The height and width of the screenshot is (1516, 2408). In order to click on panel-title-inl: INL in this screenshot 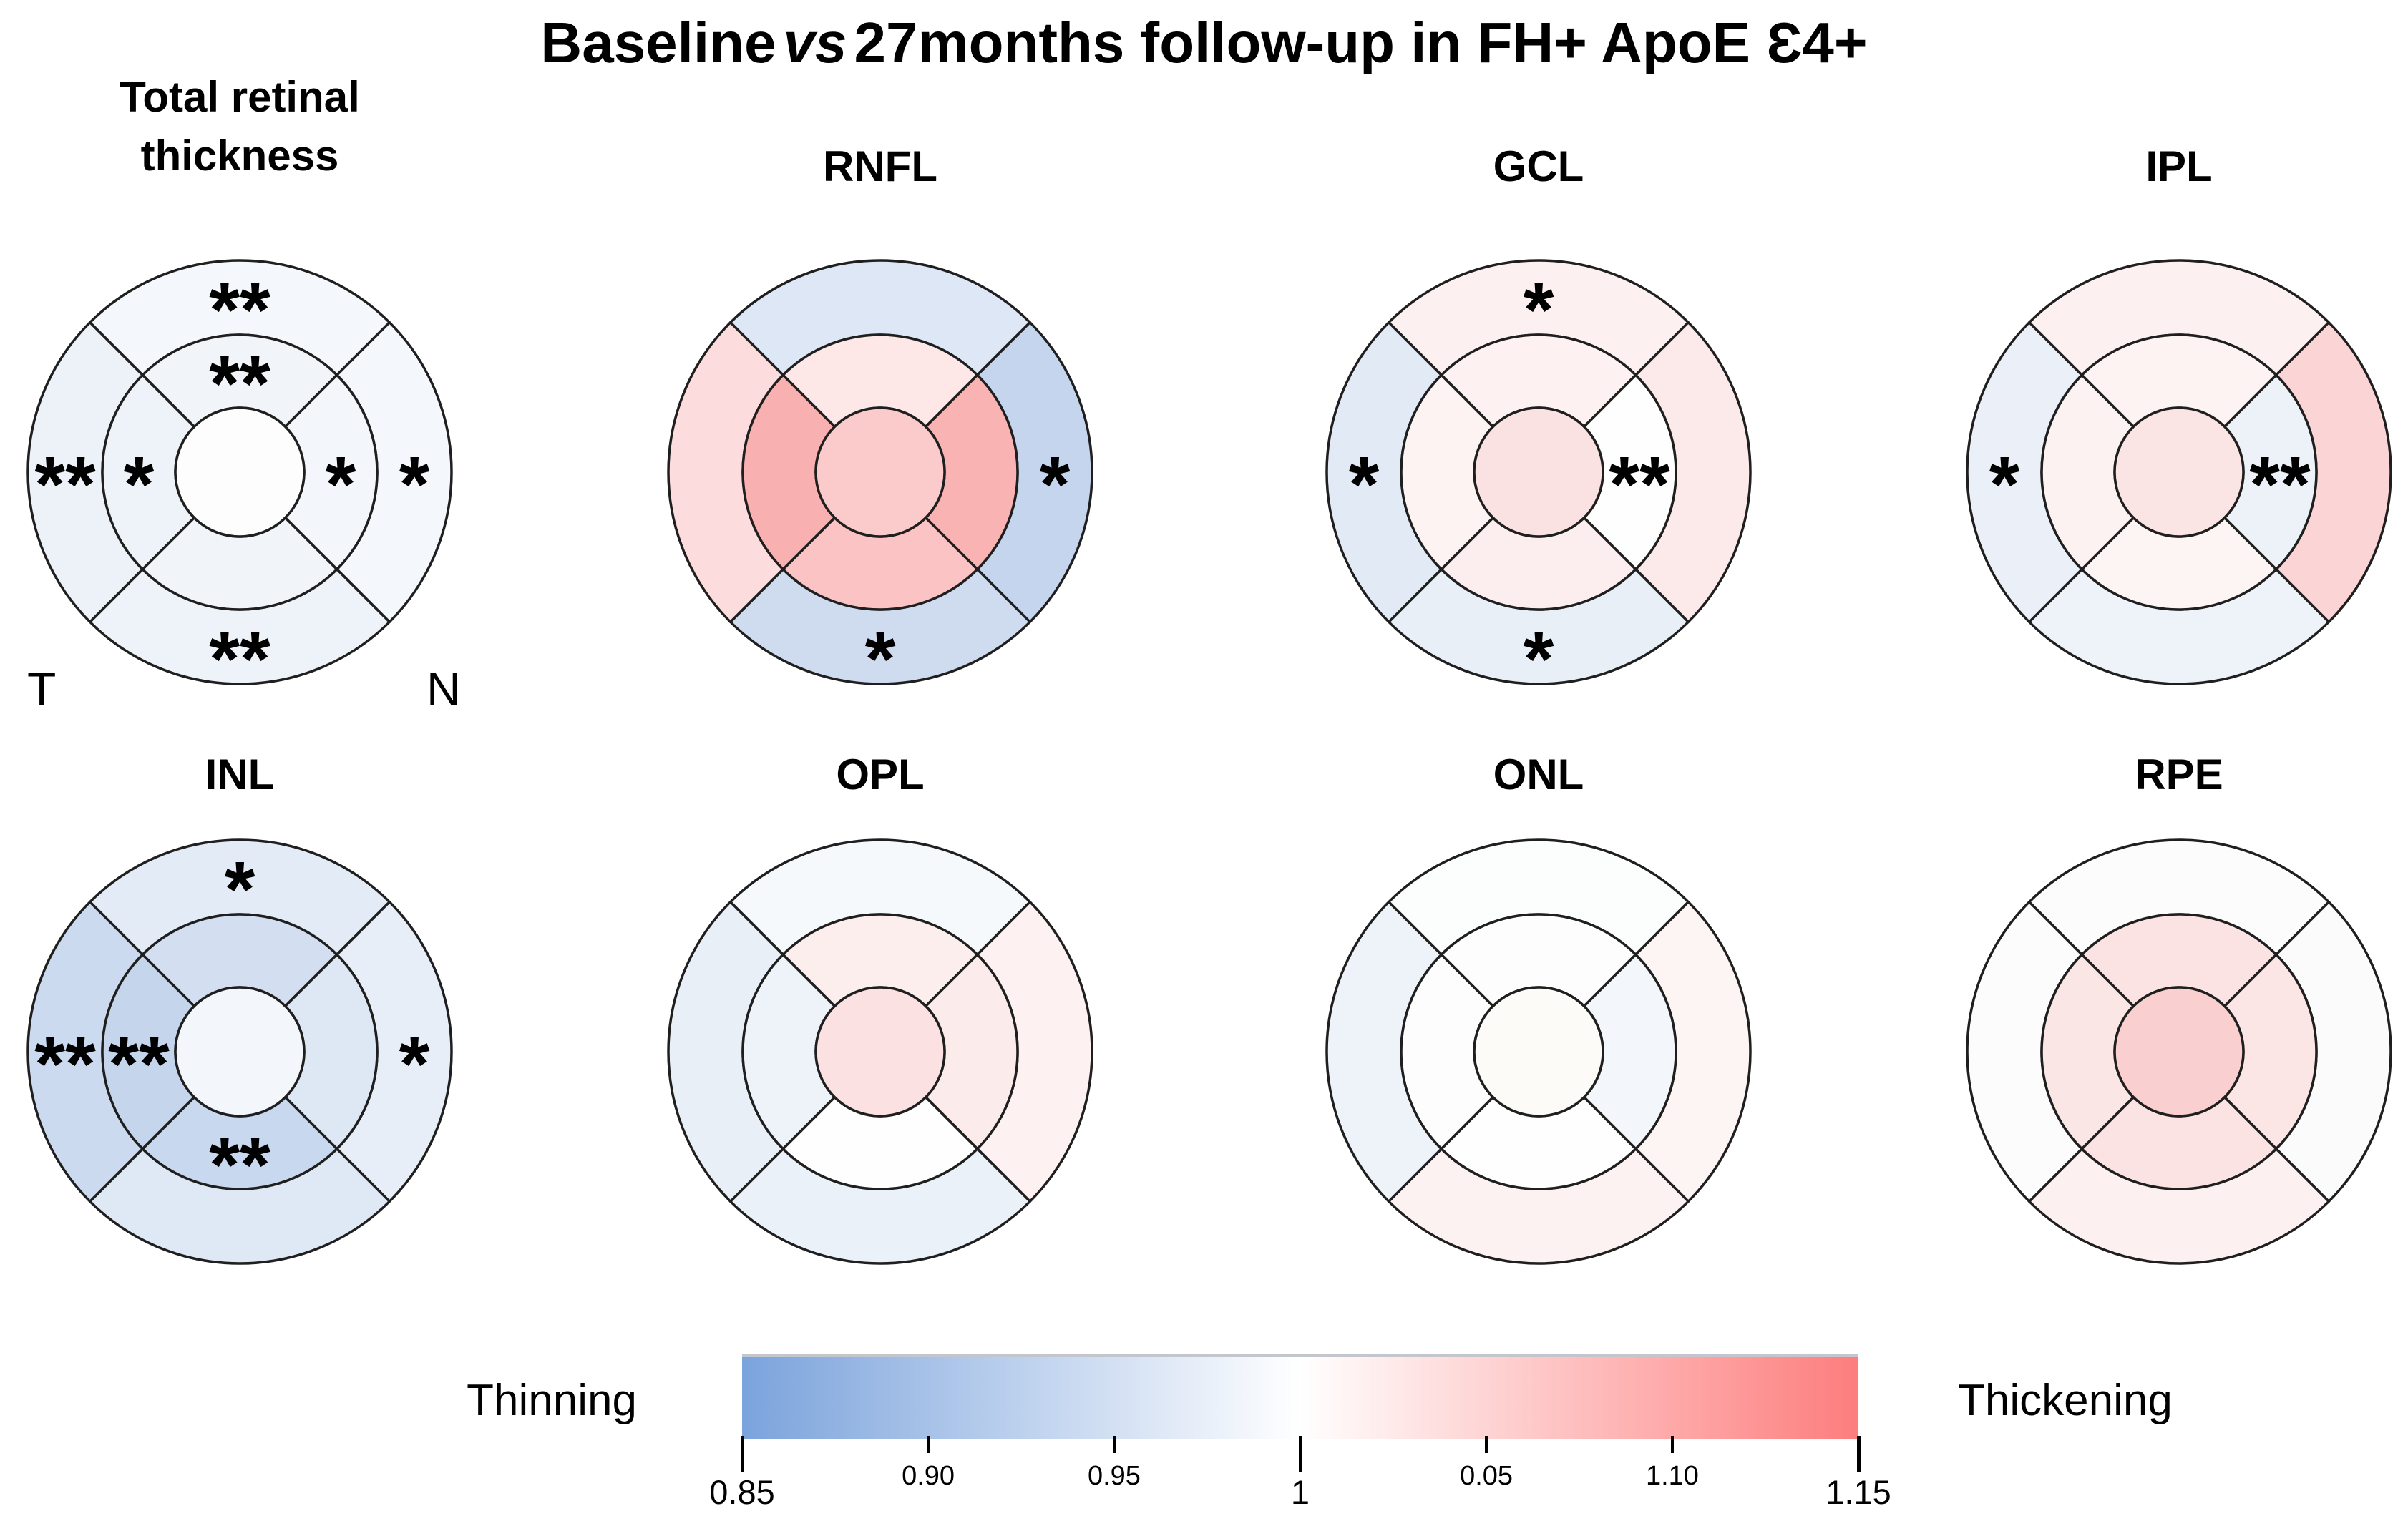, I will do `click(240, 775)`.